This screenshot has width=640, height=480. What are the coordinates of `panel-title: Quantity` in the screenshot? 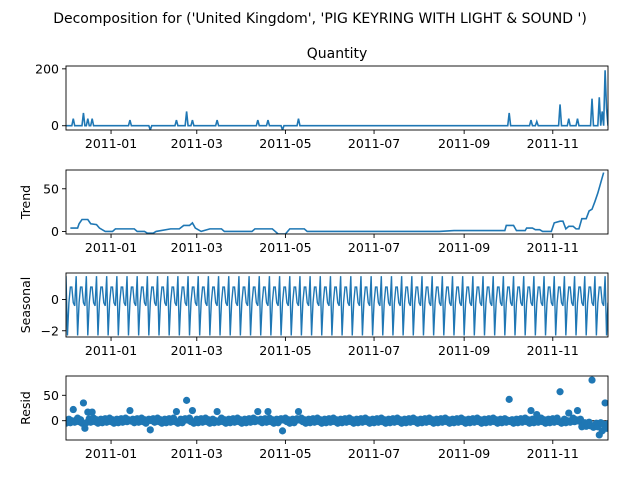 It's located at (337, 54).